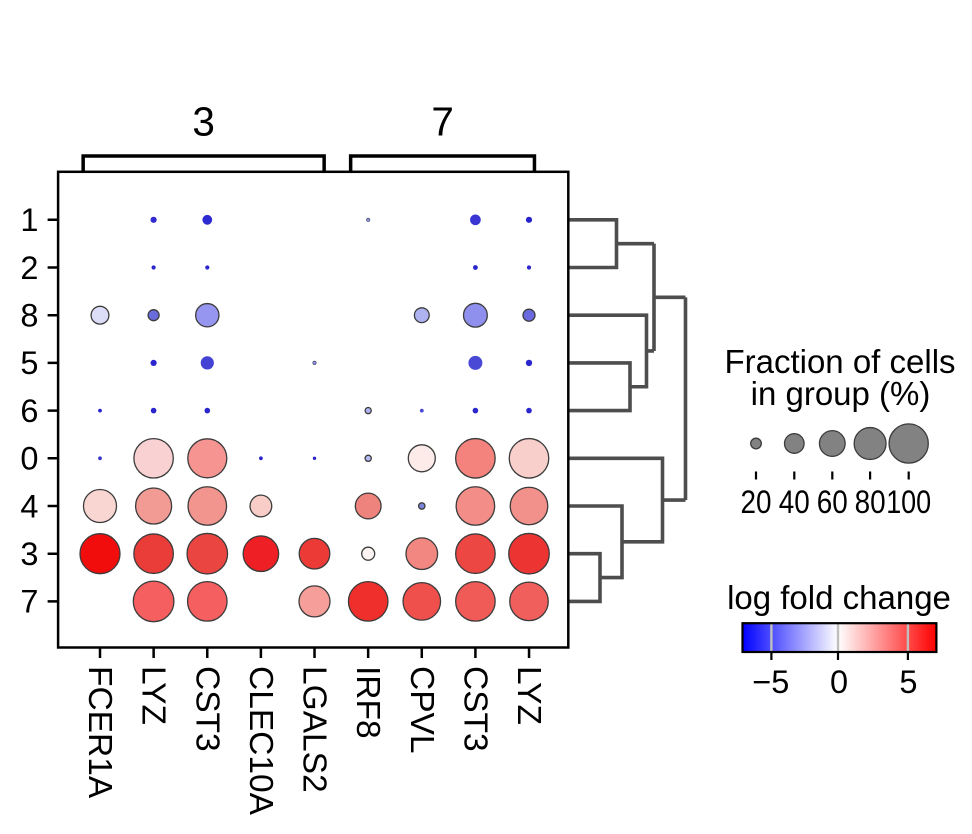  Describe the element at coordinates (839, 361) in the screenshot. I see `svg-text: Fraction of cells` at that location.